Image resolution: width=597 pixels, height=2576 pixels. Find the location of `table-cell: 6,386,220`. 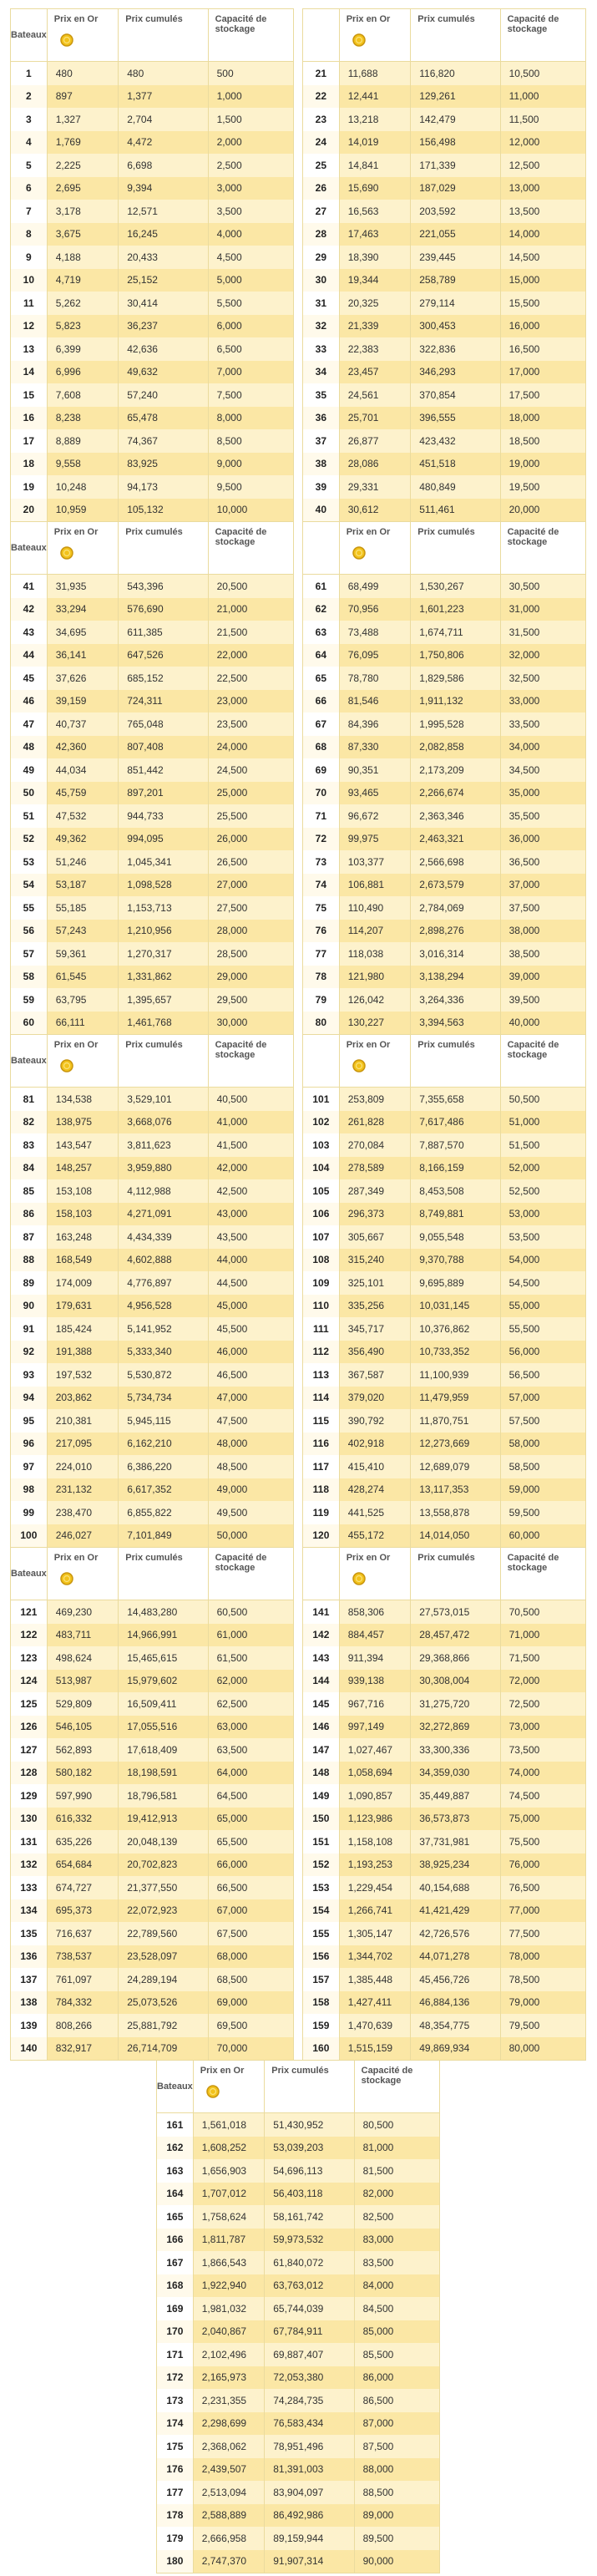

table-cell: 6,386,220 is located at coordinates (164, 1466).